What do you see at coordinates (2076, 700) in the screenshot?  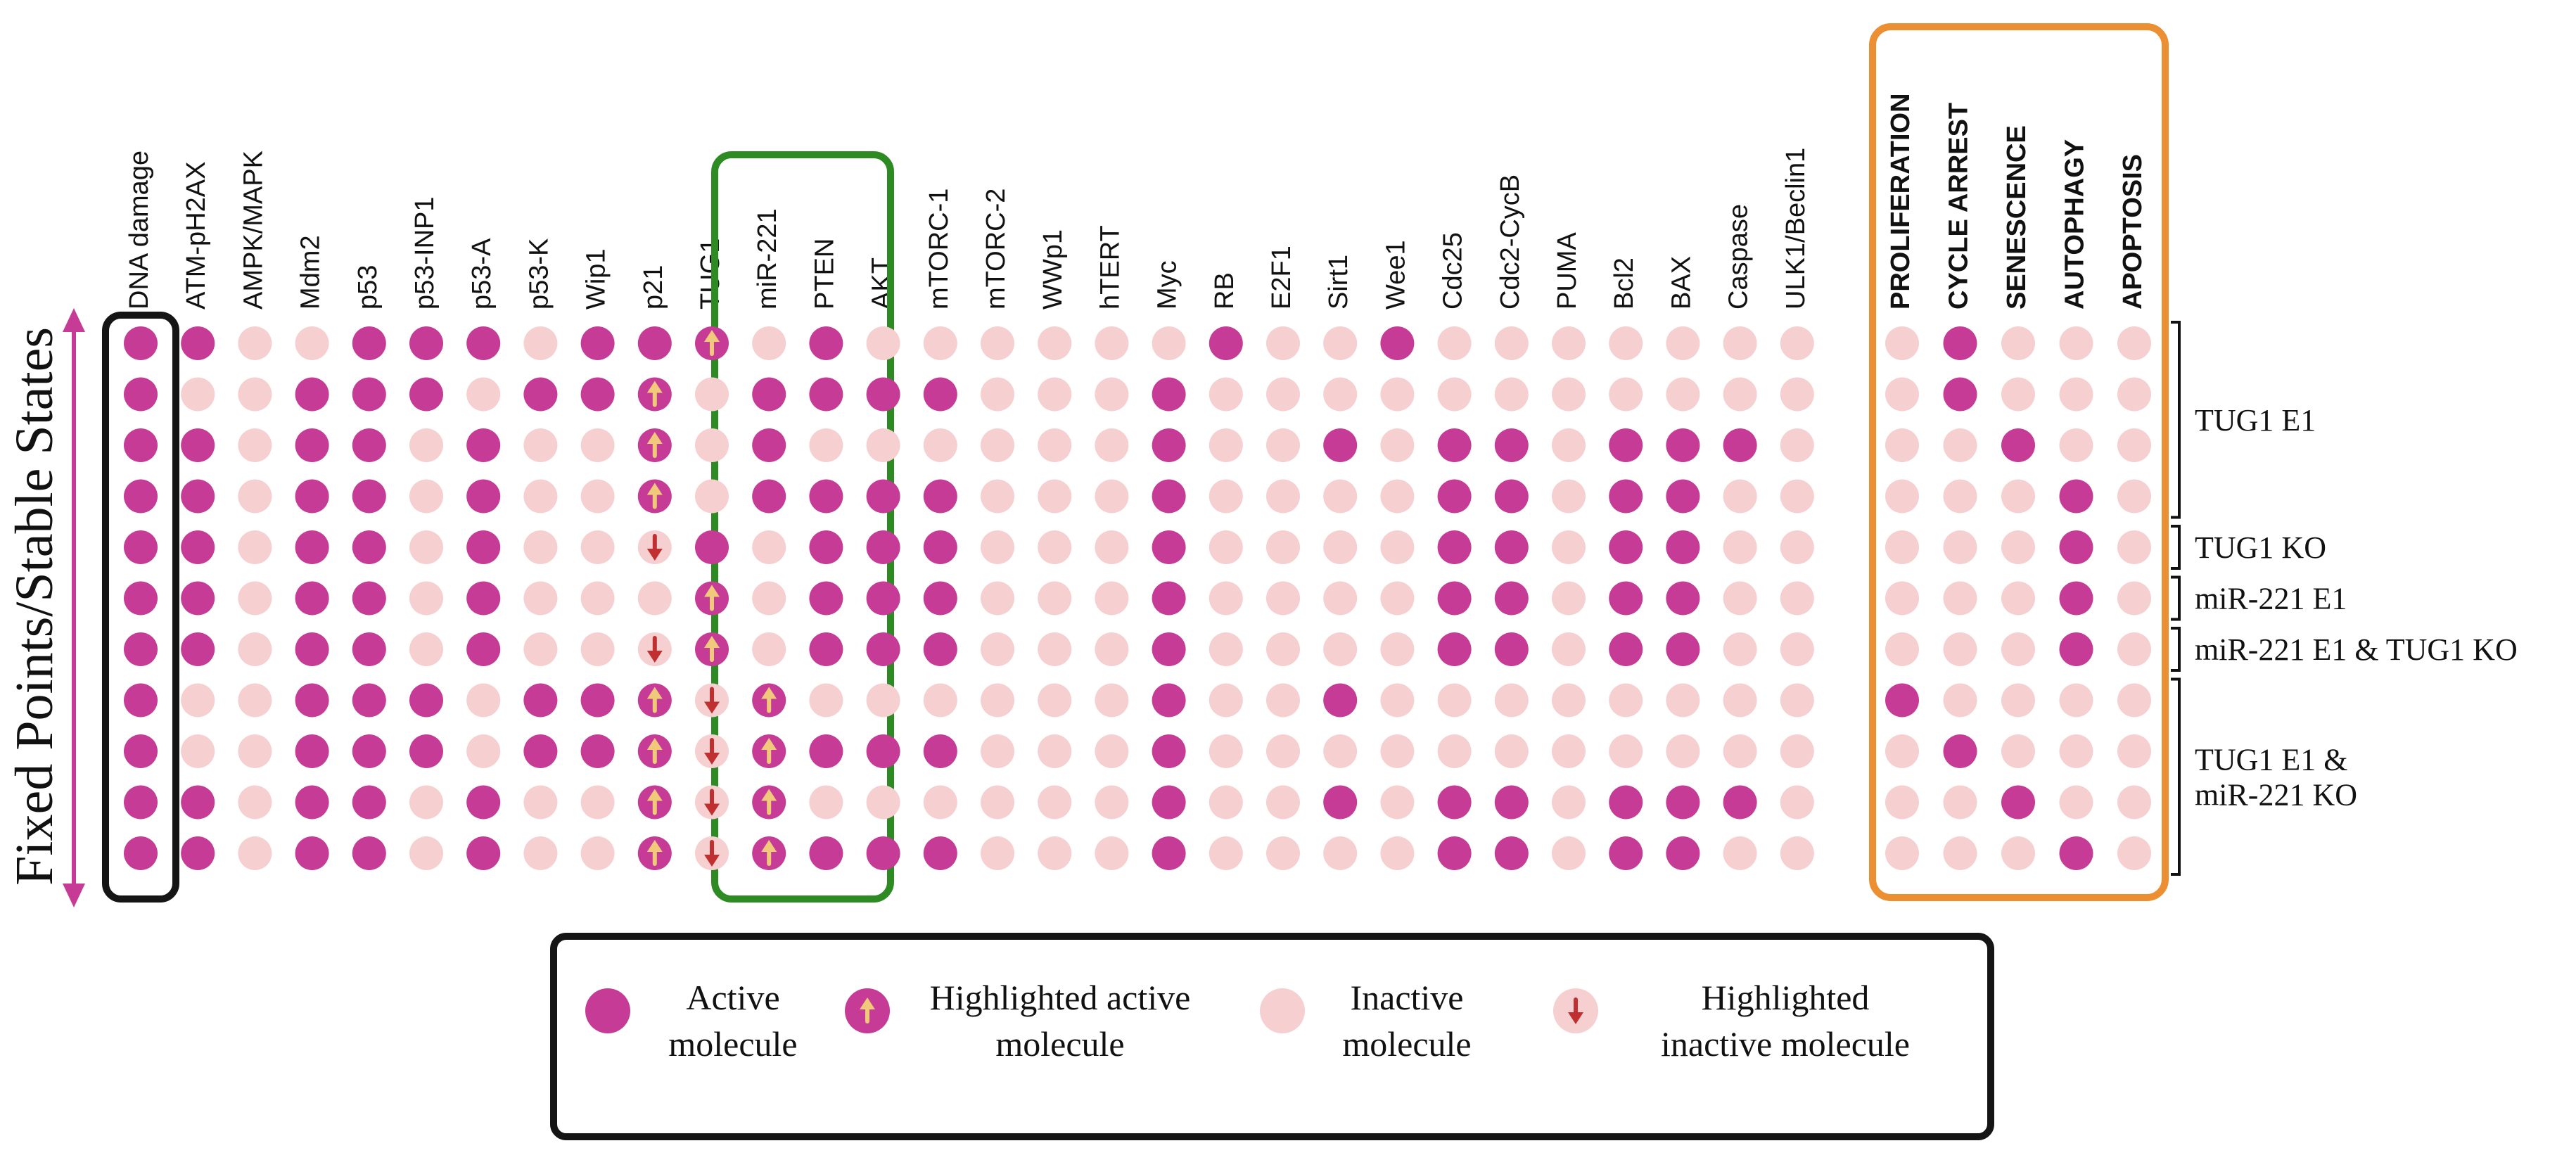 I see `cell-autophagy` at bounding box center [2076, 700].